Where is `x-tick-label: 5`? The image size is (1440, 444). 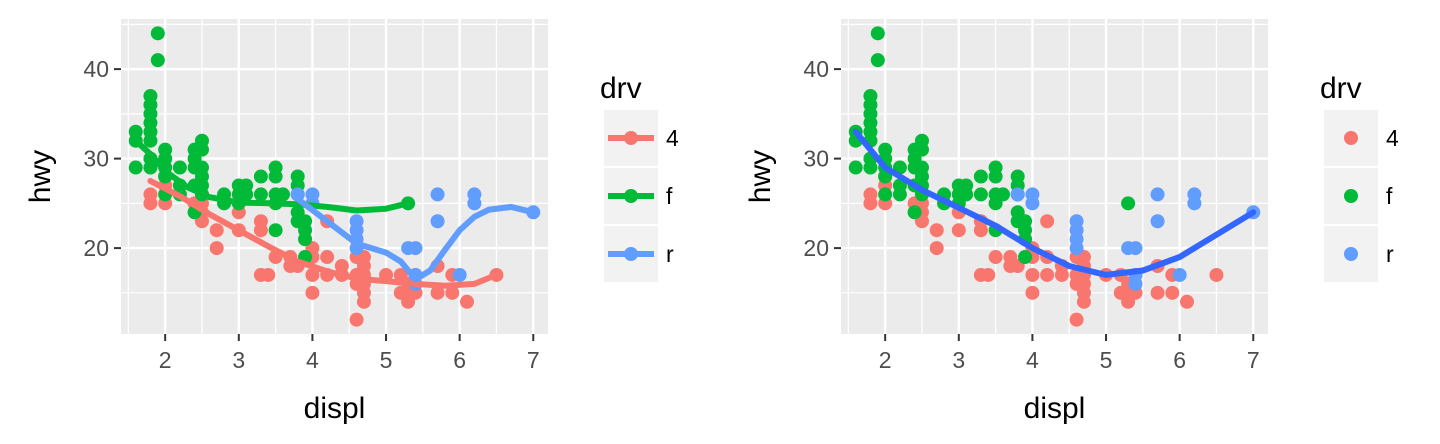
x-tick-label: 5 is located at coordinates (386, 360).